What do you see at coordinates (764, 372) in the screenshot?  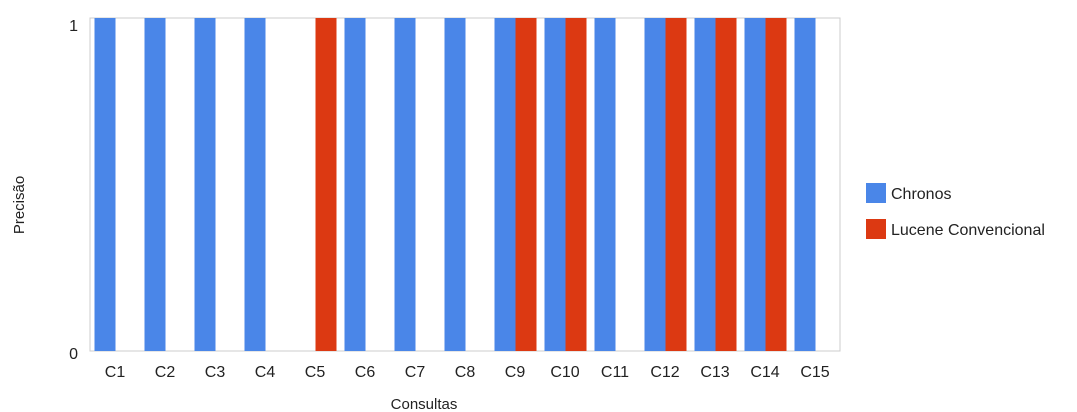 I see `x-tick-label-c14: C14` at bounding box center [764, 372].